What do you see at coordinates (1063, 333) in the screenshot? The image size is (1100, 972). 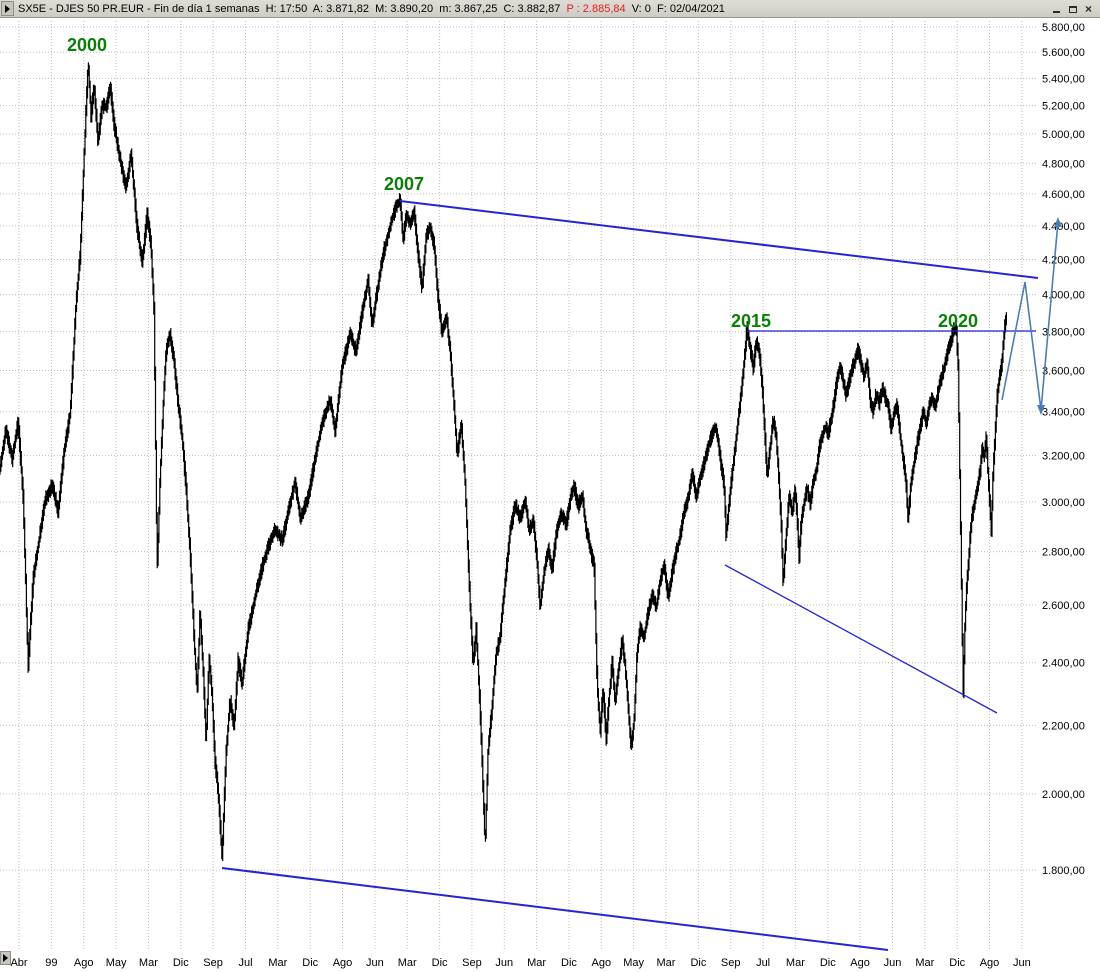 I see `y-tick-label: 3.800,00` at bounding box center [1063, 333].